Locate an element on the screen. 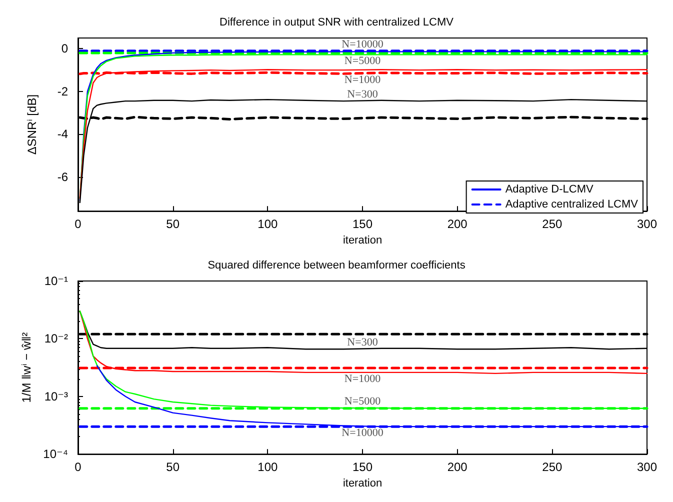  y-tick-label: -4 is located at coordinates (62, 134).